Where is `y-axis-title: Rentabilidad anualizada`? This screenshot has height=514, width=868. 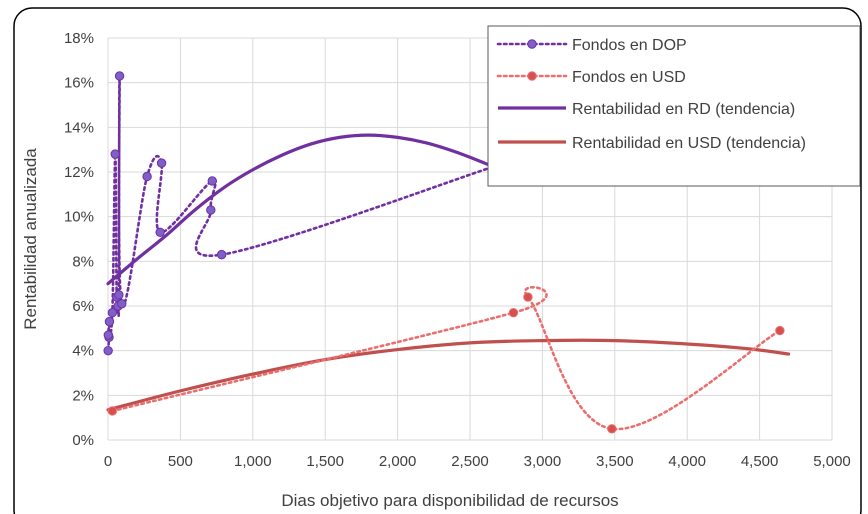
y-axis-title: Rentabilidad anualizada is located at coordinates (30, 239).